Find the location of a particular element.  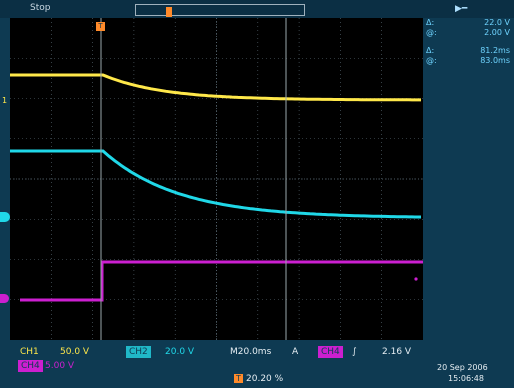

amplitude-delta-label: Δ: is located at coordinates (430, 22).